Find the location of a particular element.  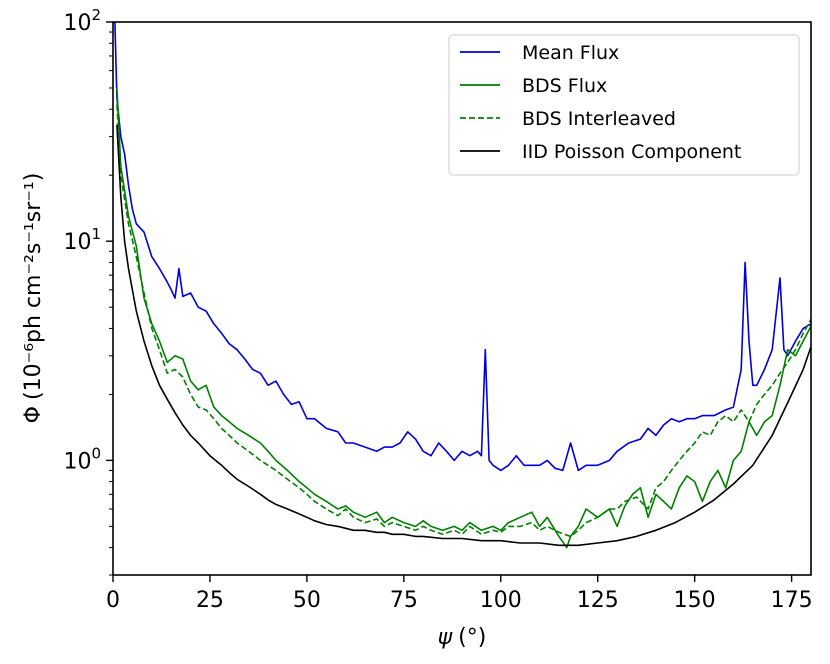

y-axis-label: Φ (10⁻⁶ph cm⁻²s⁻¹sr⁻¹) is located at coordinates (33, 298).